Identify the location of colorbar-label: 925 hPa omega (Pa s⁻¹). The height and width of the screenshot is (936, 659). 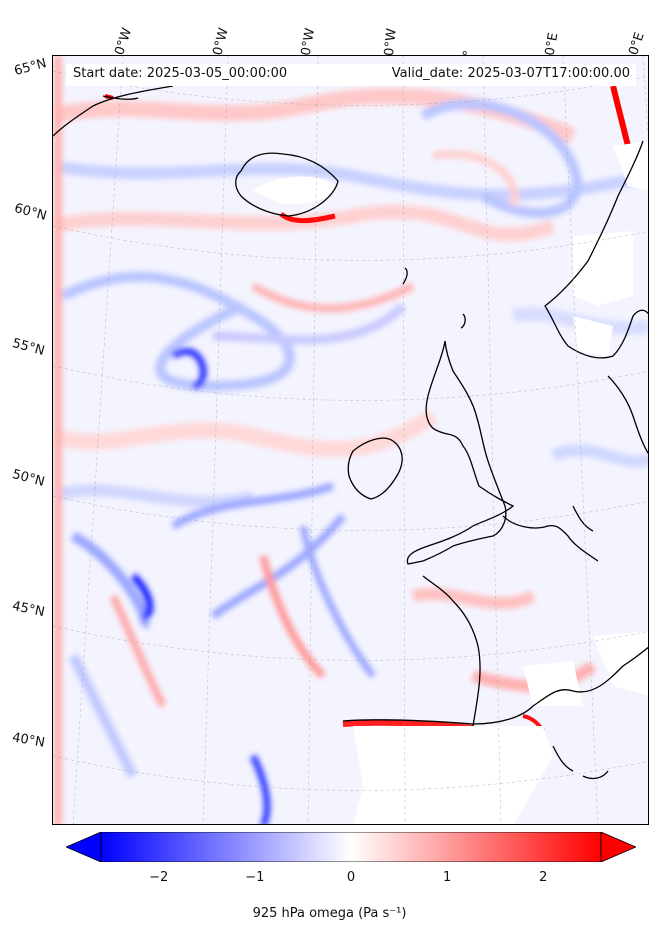
(329, 913).